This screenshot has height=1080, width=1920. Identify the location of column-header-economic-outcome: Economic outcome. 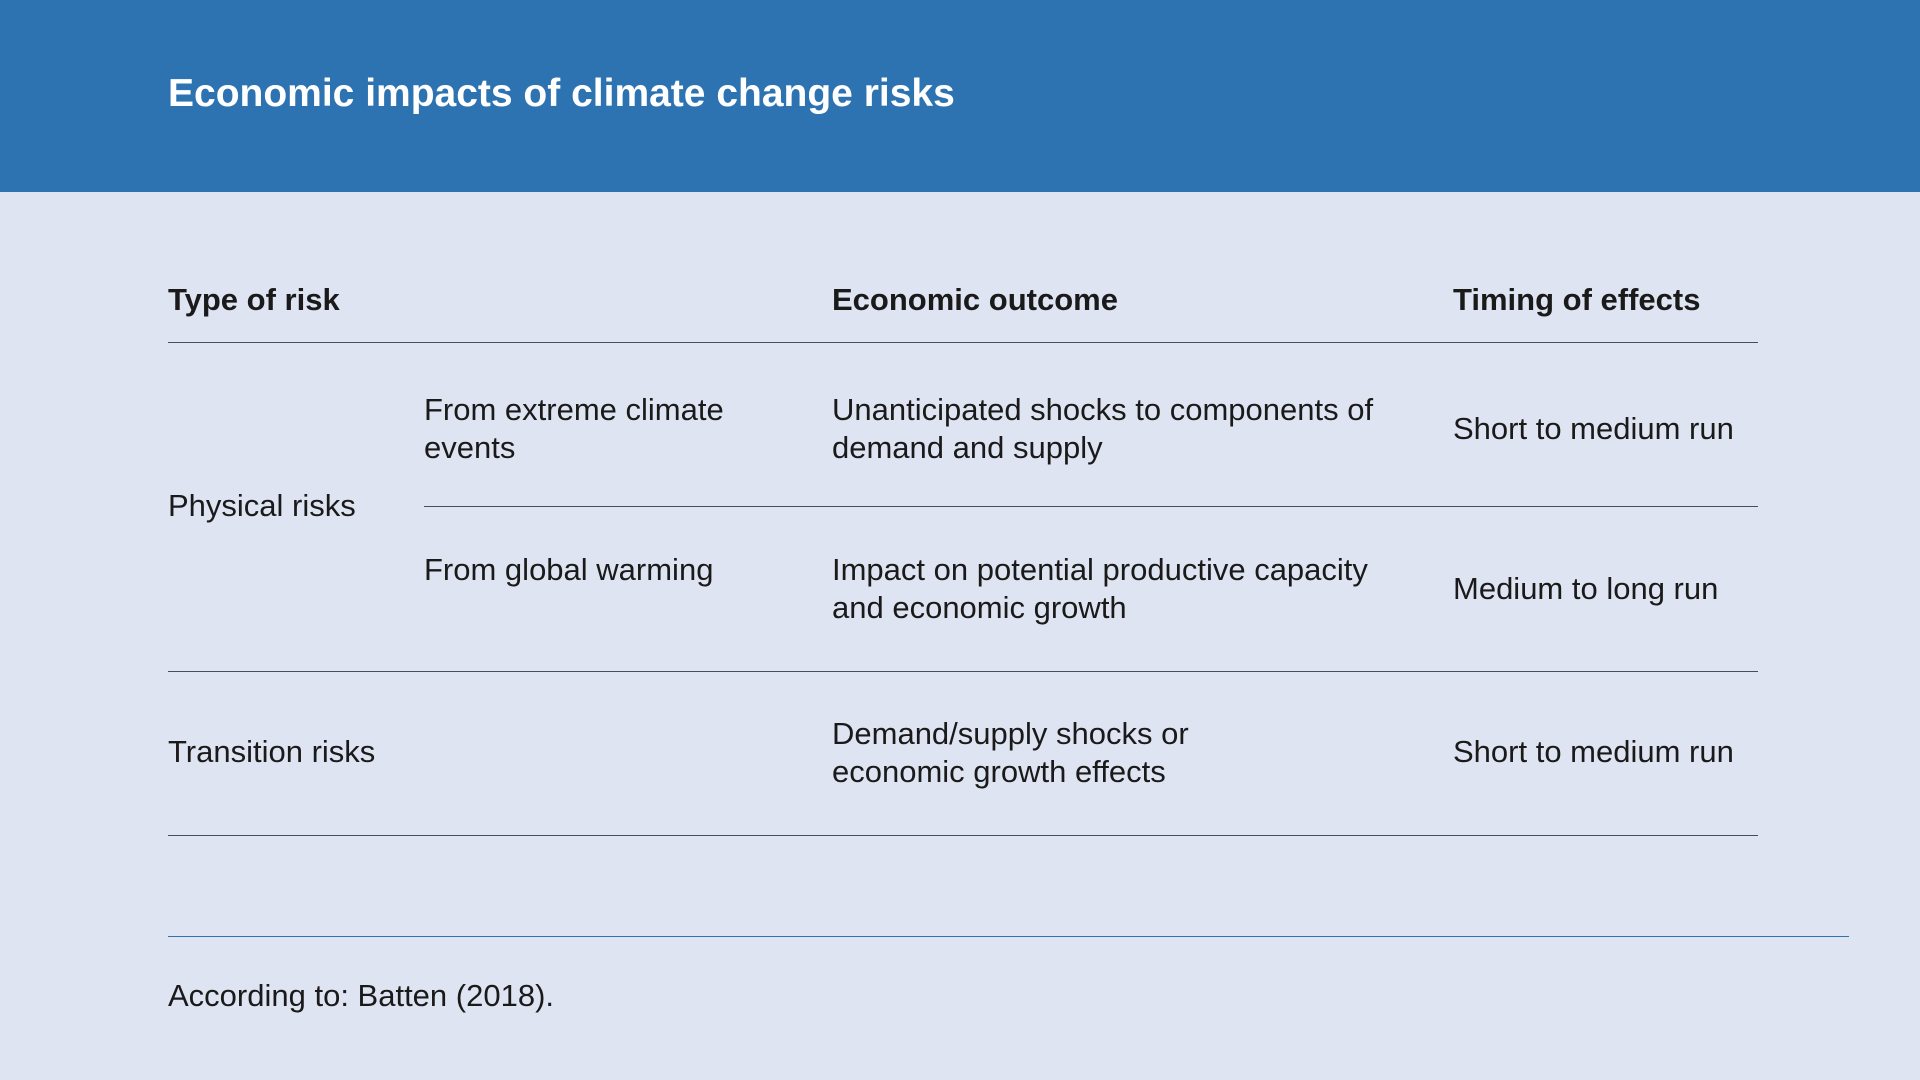
(975, 299).